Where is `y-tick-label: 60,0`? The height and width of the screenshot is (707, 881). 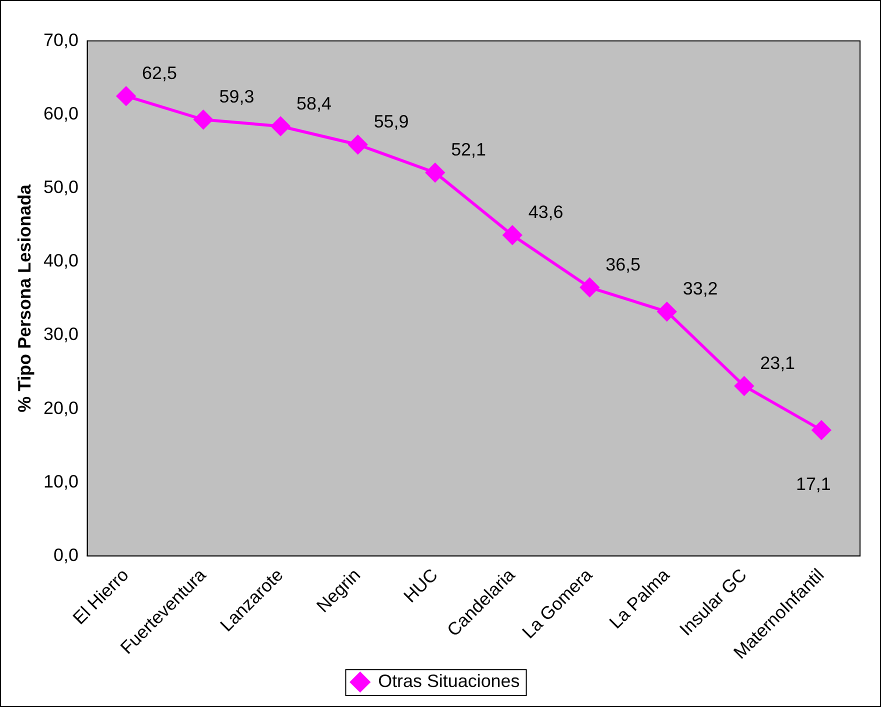
y-tick-label: 60,0 is located at coordinates (61, 113).